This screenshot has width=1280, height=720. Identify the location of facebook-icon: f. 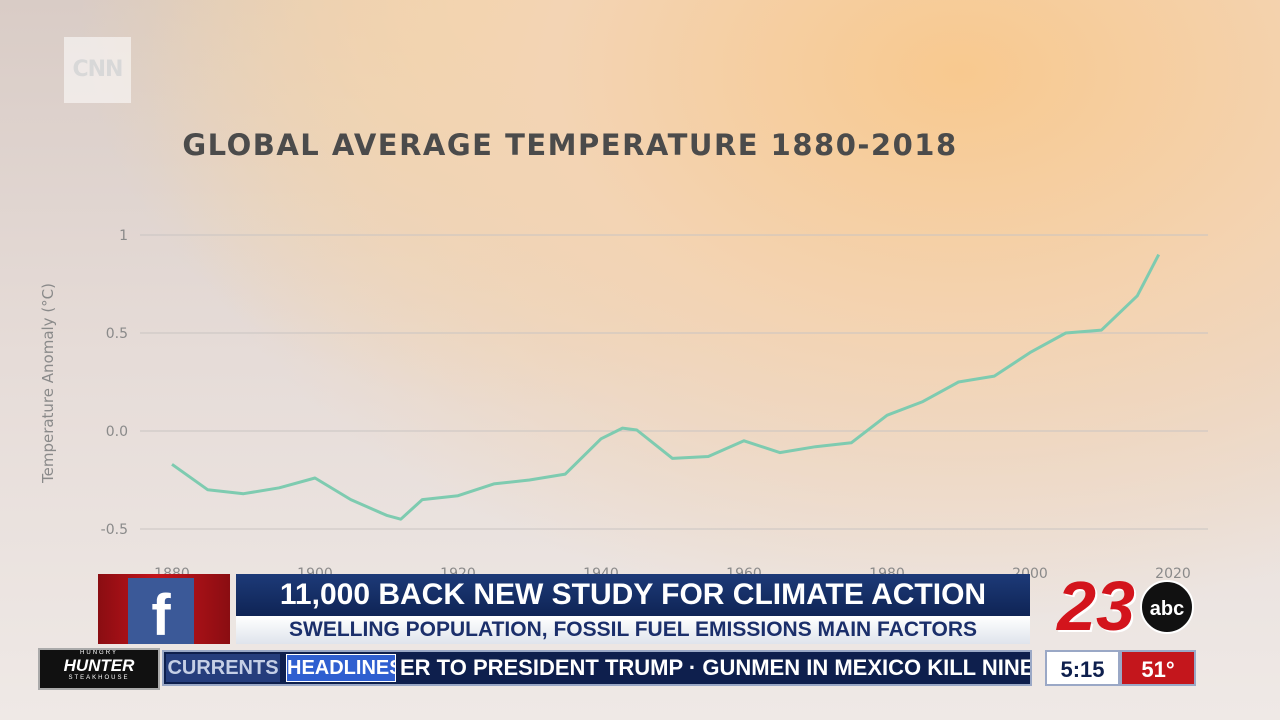
(161, 611).